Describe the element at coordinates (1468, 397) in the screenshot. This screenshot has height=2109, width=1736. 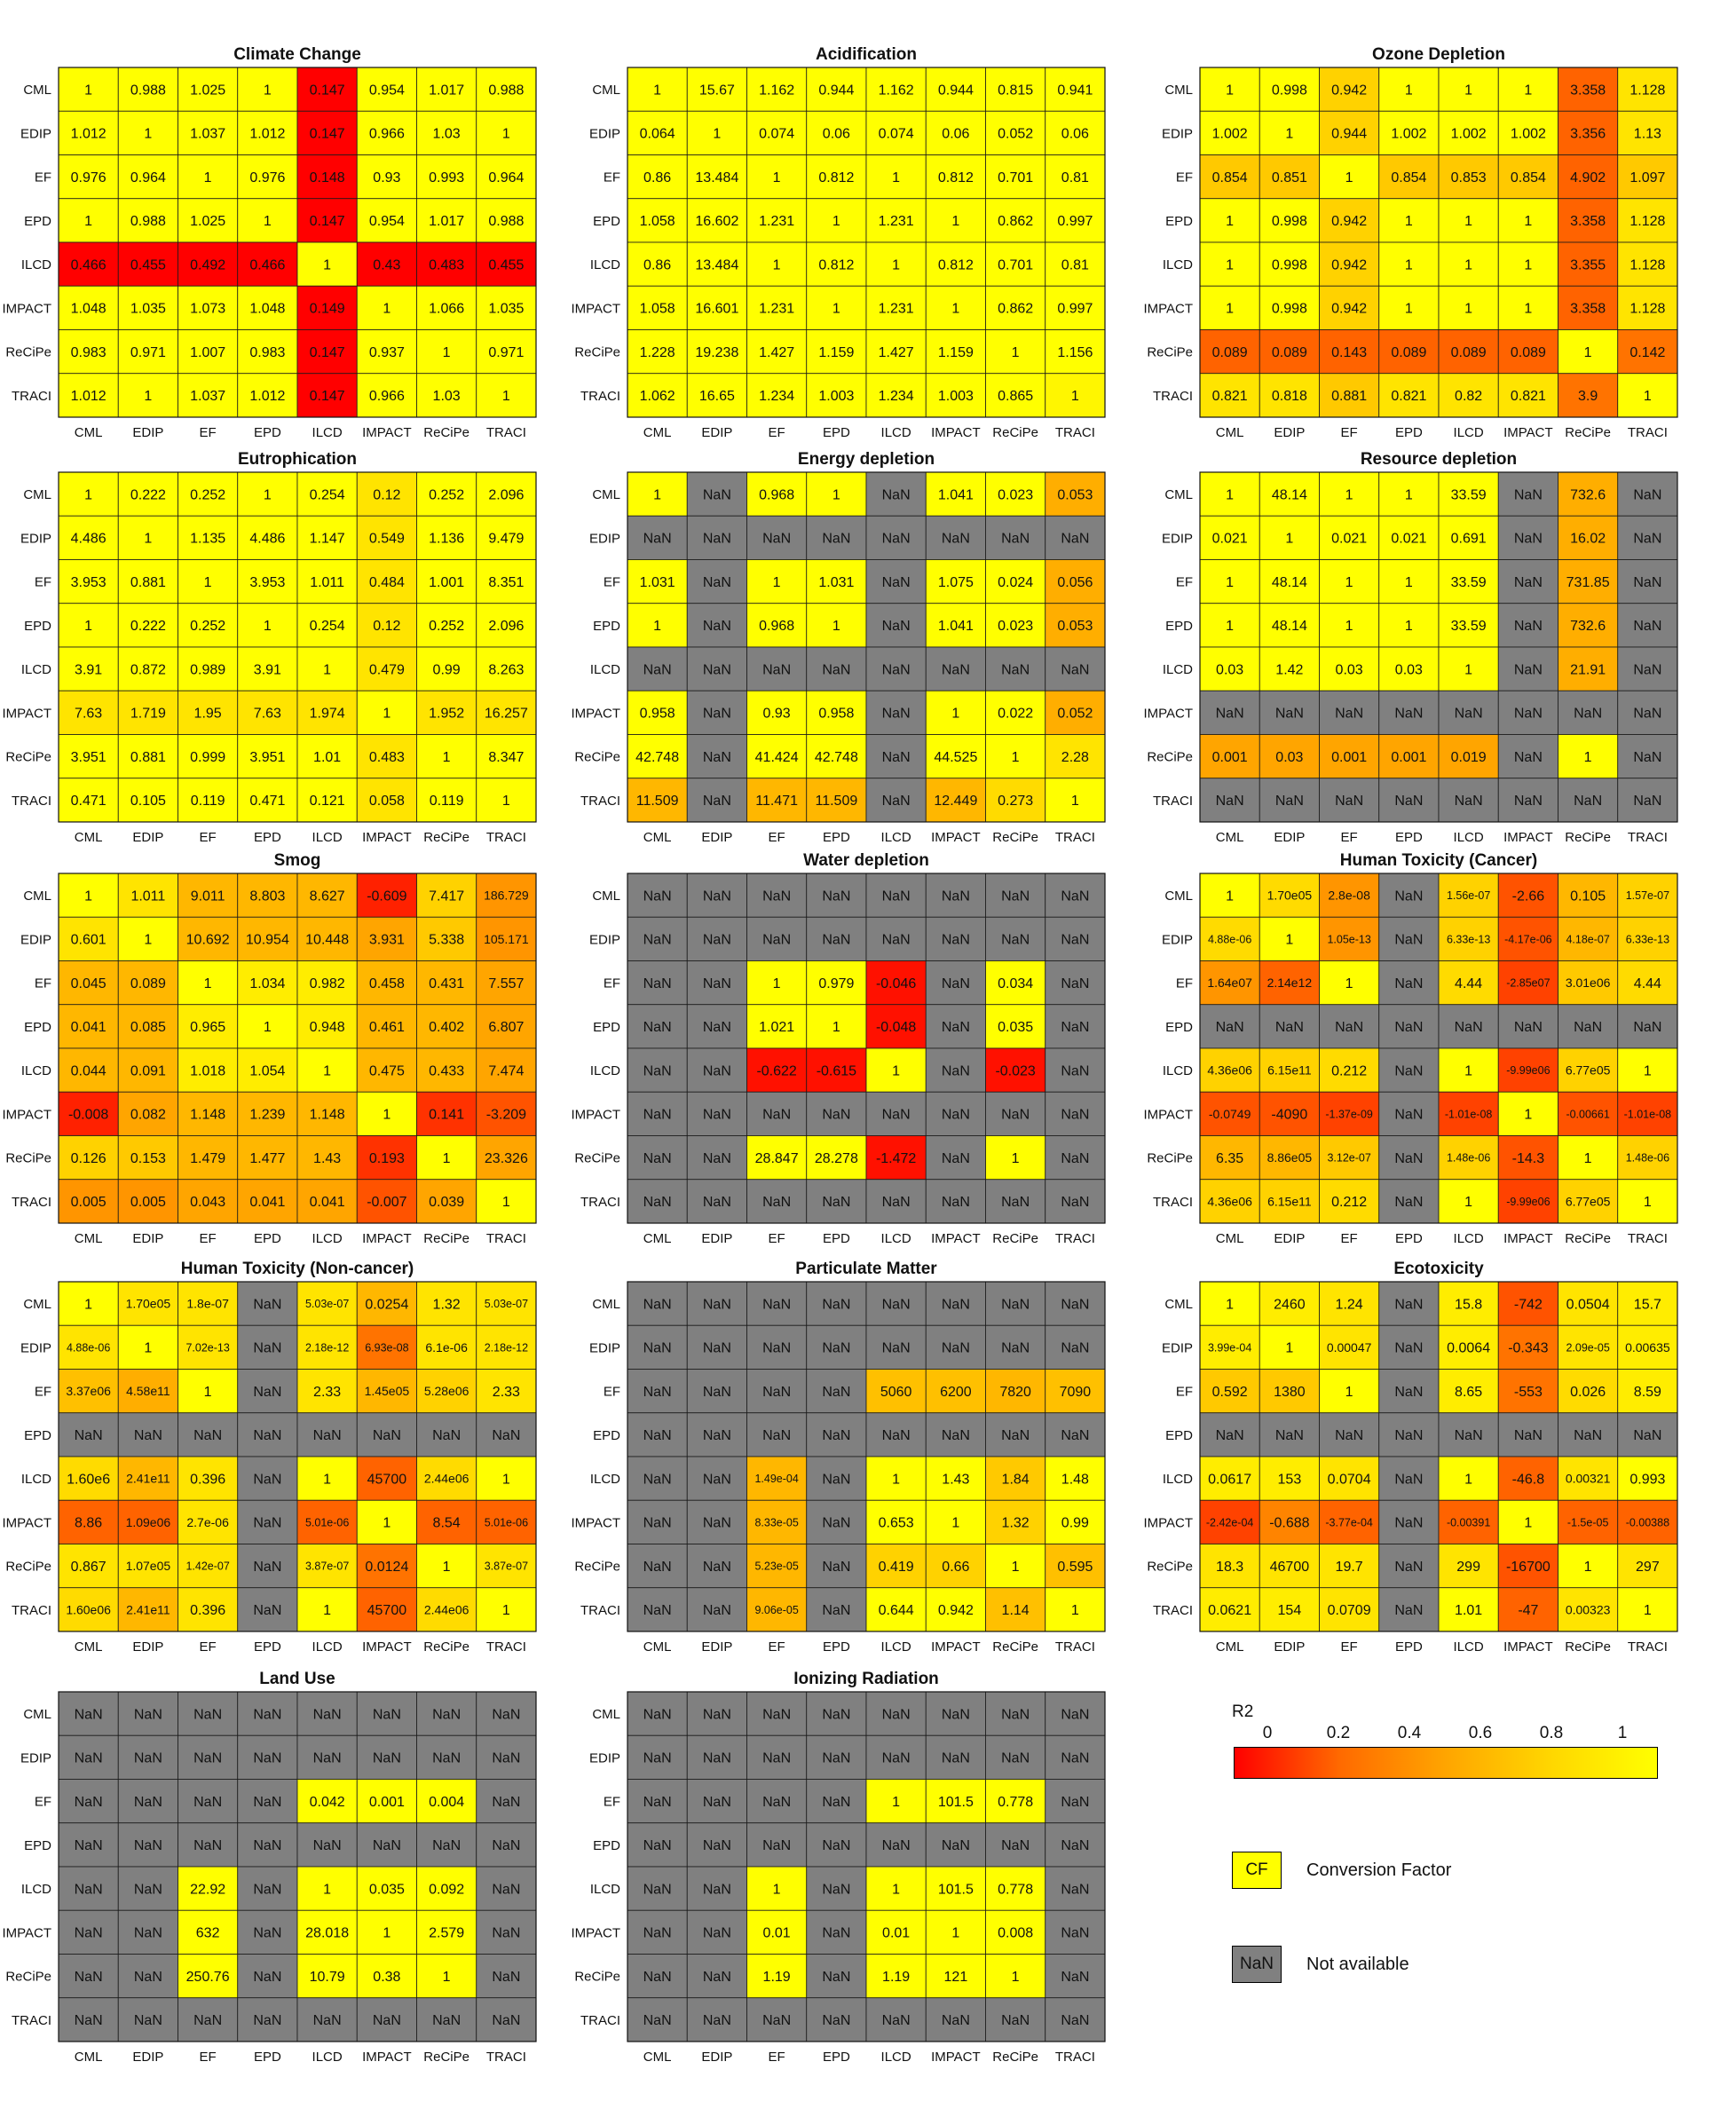
I see `cell-value-label: 0.82` at that location.